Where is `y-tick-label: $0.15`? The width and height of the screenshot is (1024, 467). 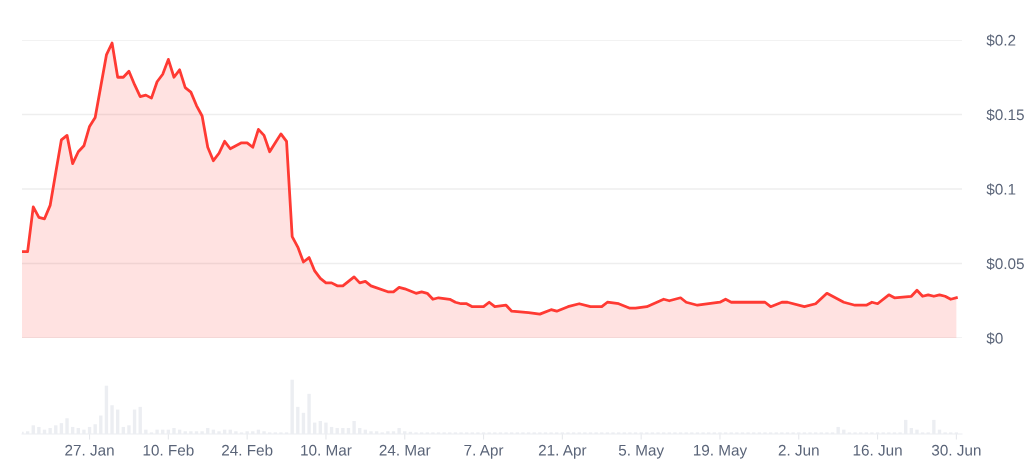 y-tick-label: $0.15 is located at coordinates (1005, 115).